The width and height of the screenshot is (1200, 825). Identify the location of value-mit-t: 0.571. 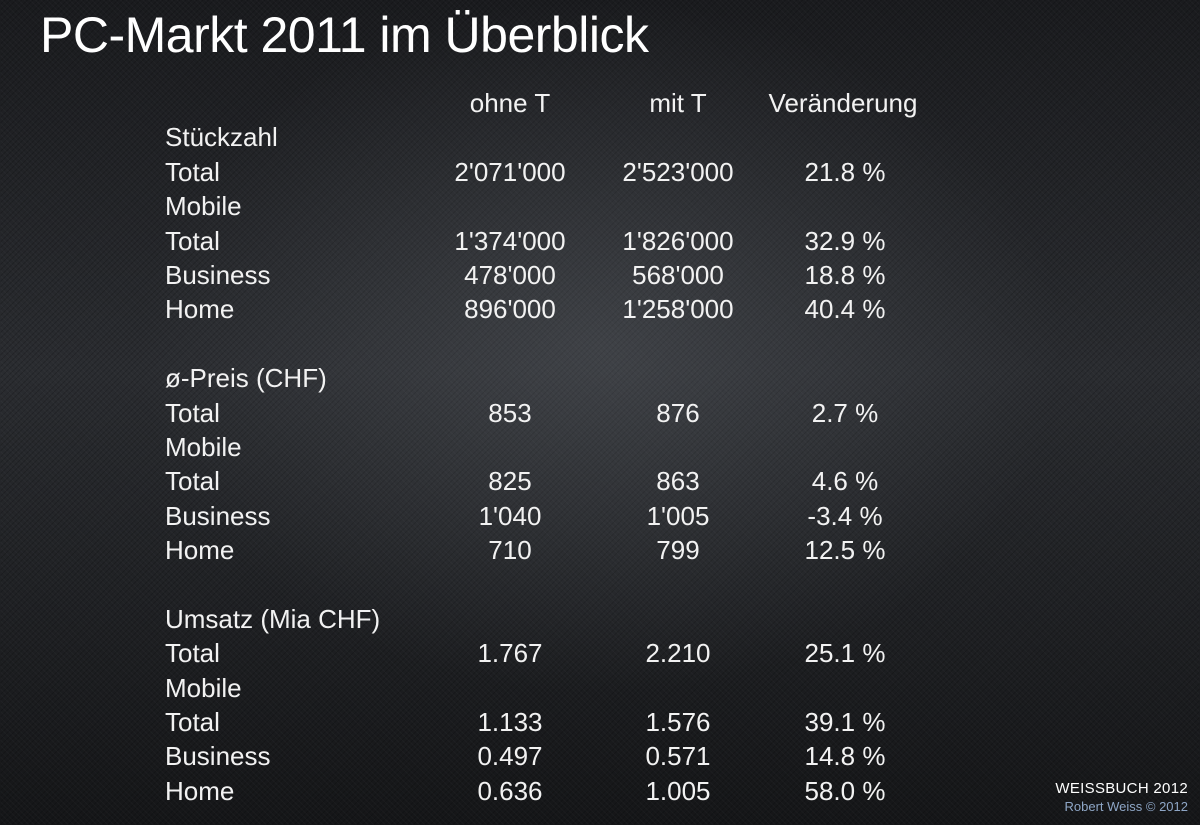
(678, 756).